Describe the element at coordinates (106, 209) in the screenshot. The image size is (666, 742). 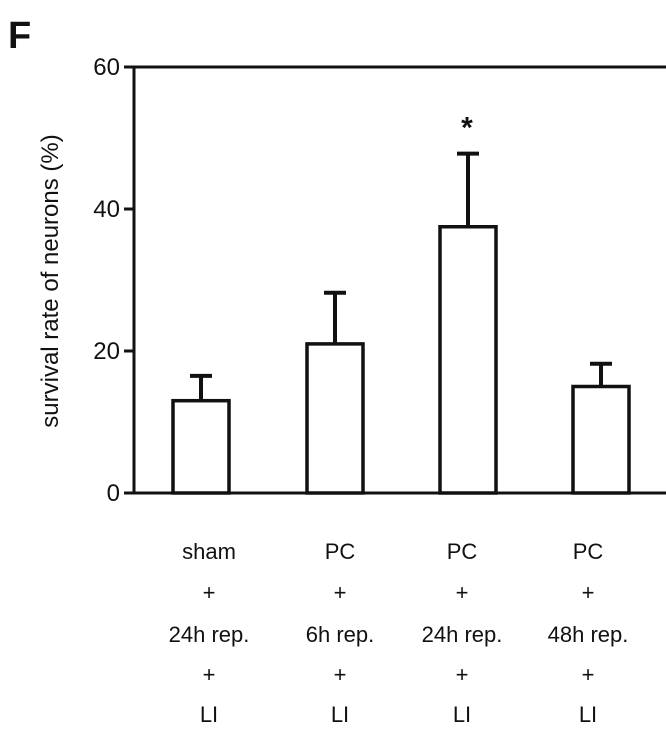
I see `y-tick-label: 40` at that location.